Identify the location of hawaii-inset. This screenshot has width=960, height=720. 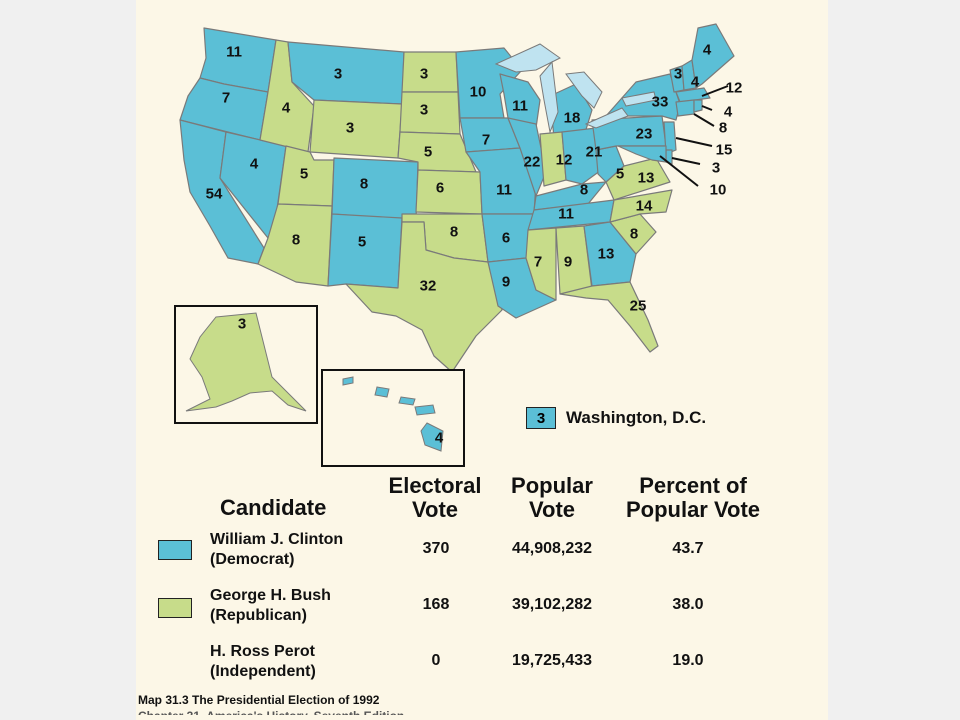
(393, 418).